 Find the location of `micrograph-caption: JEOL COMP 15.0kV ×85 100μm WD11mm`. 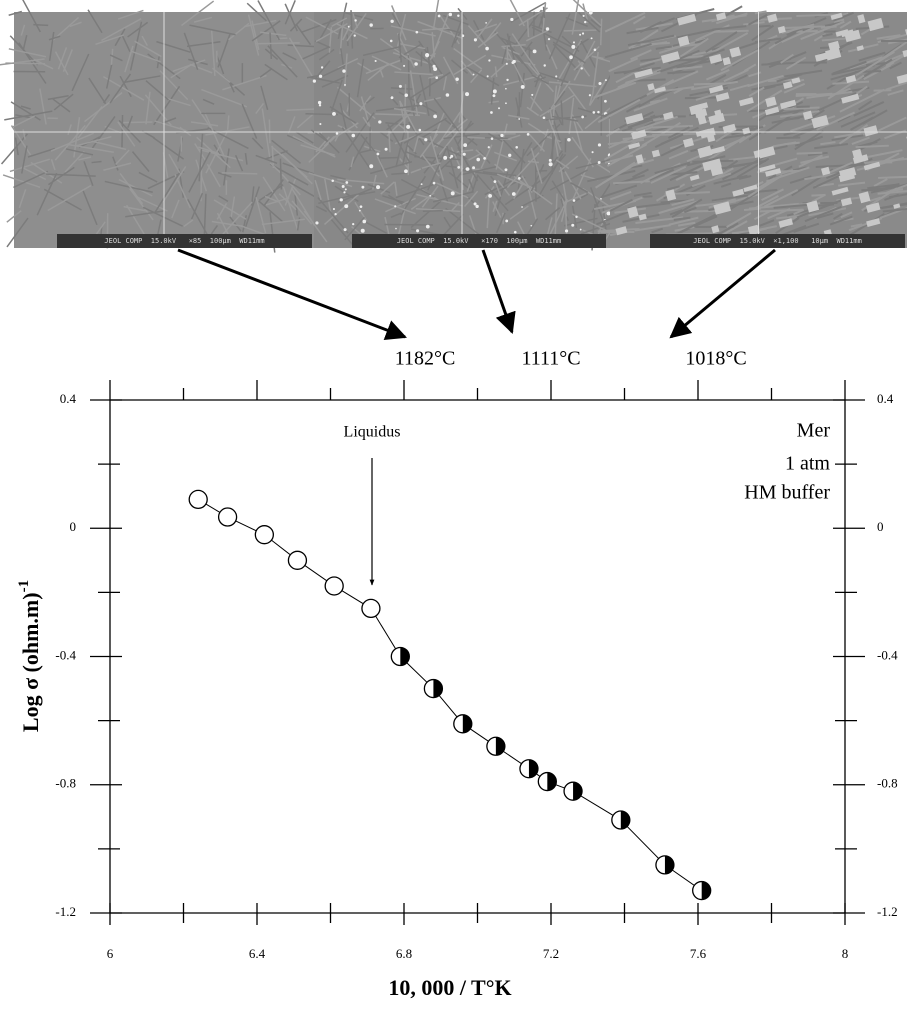

micrograph-caption: JEOL COMP 15.0kV ×85 100μm WD11mm is located at coordinates (184, 241).